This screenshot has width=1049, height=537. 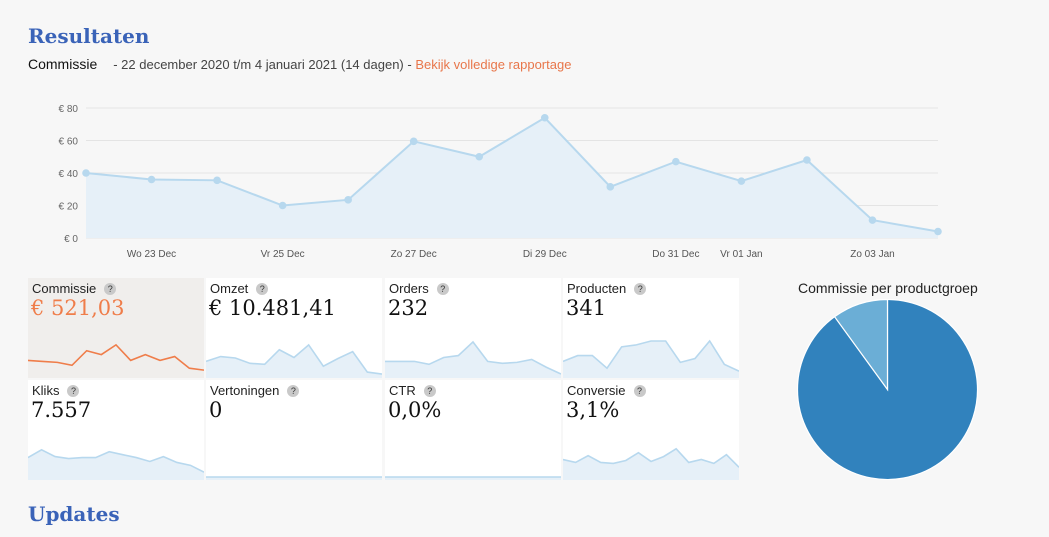 I want to click on tile-label: Commissie, so click(x=64, y=288).